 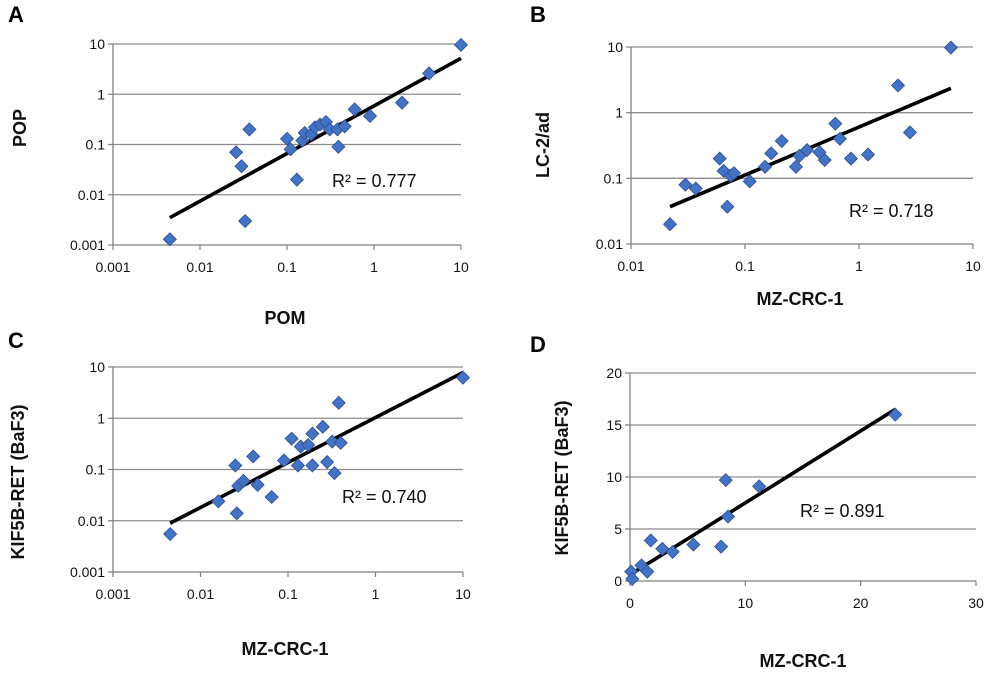 I want to click on y-ticks-d: 0 5 10 15 20, so click(x=618, y=477).